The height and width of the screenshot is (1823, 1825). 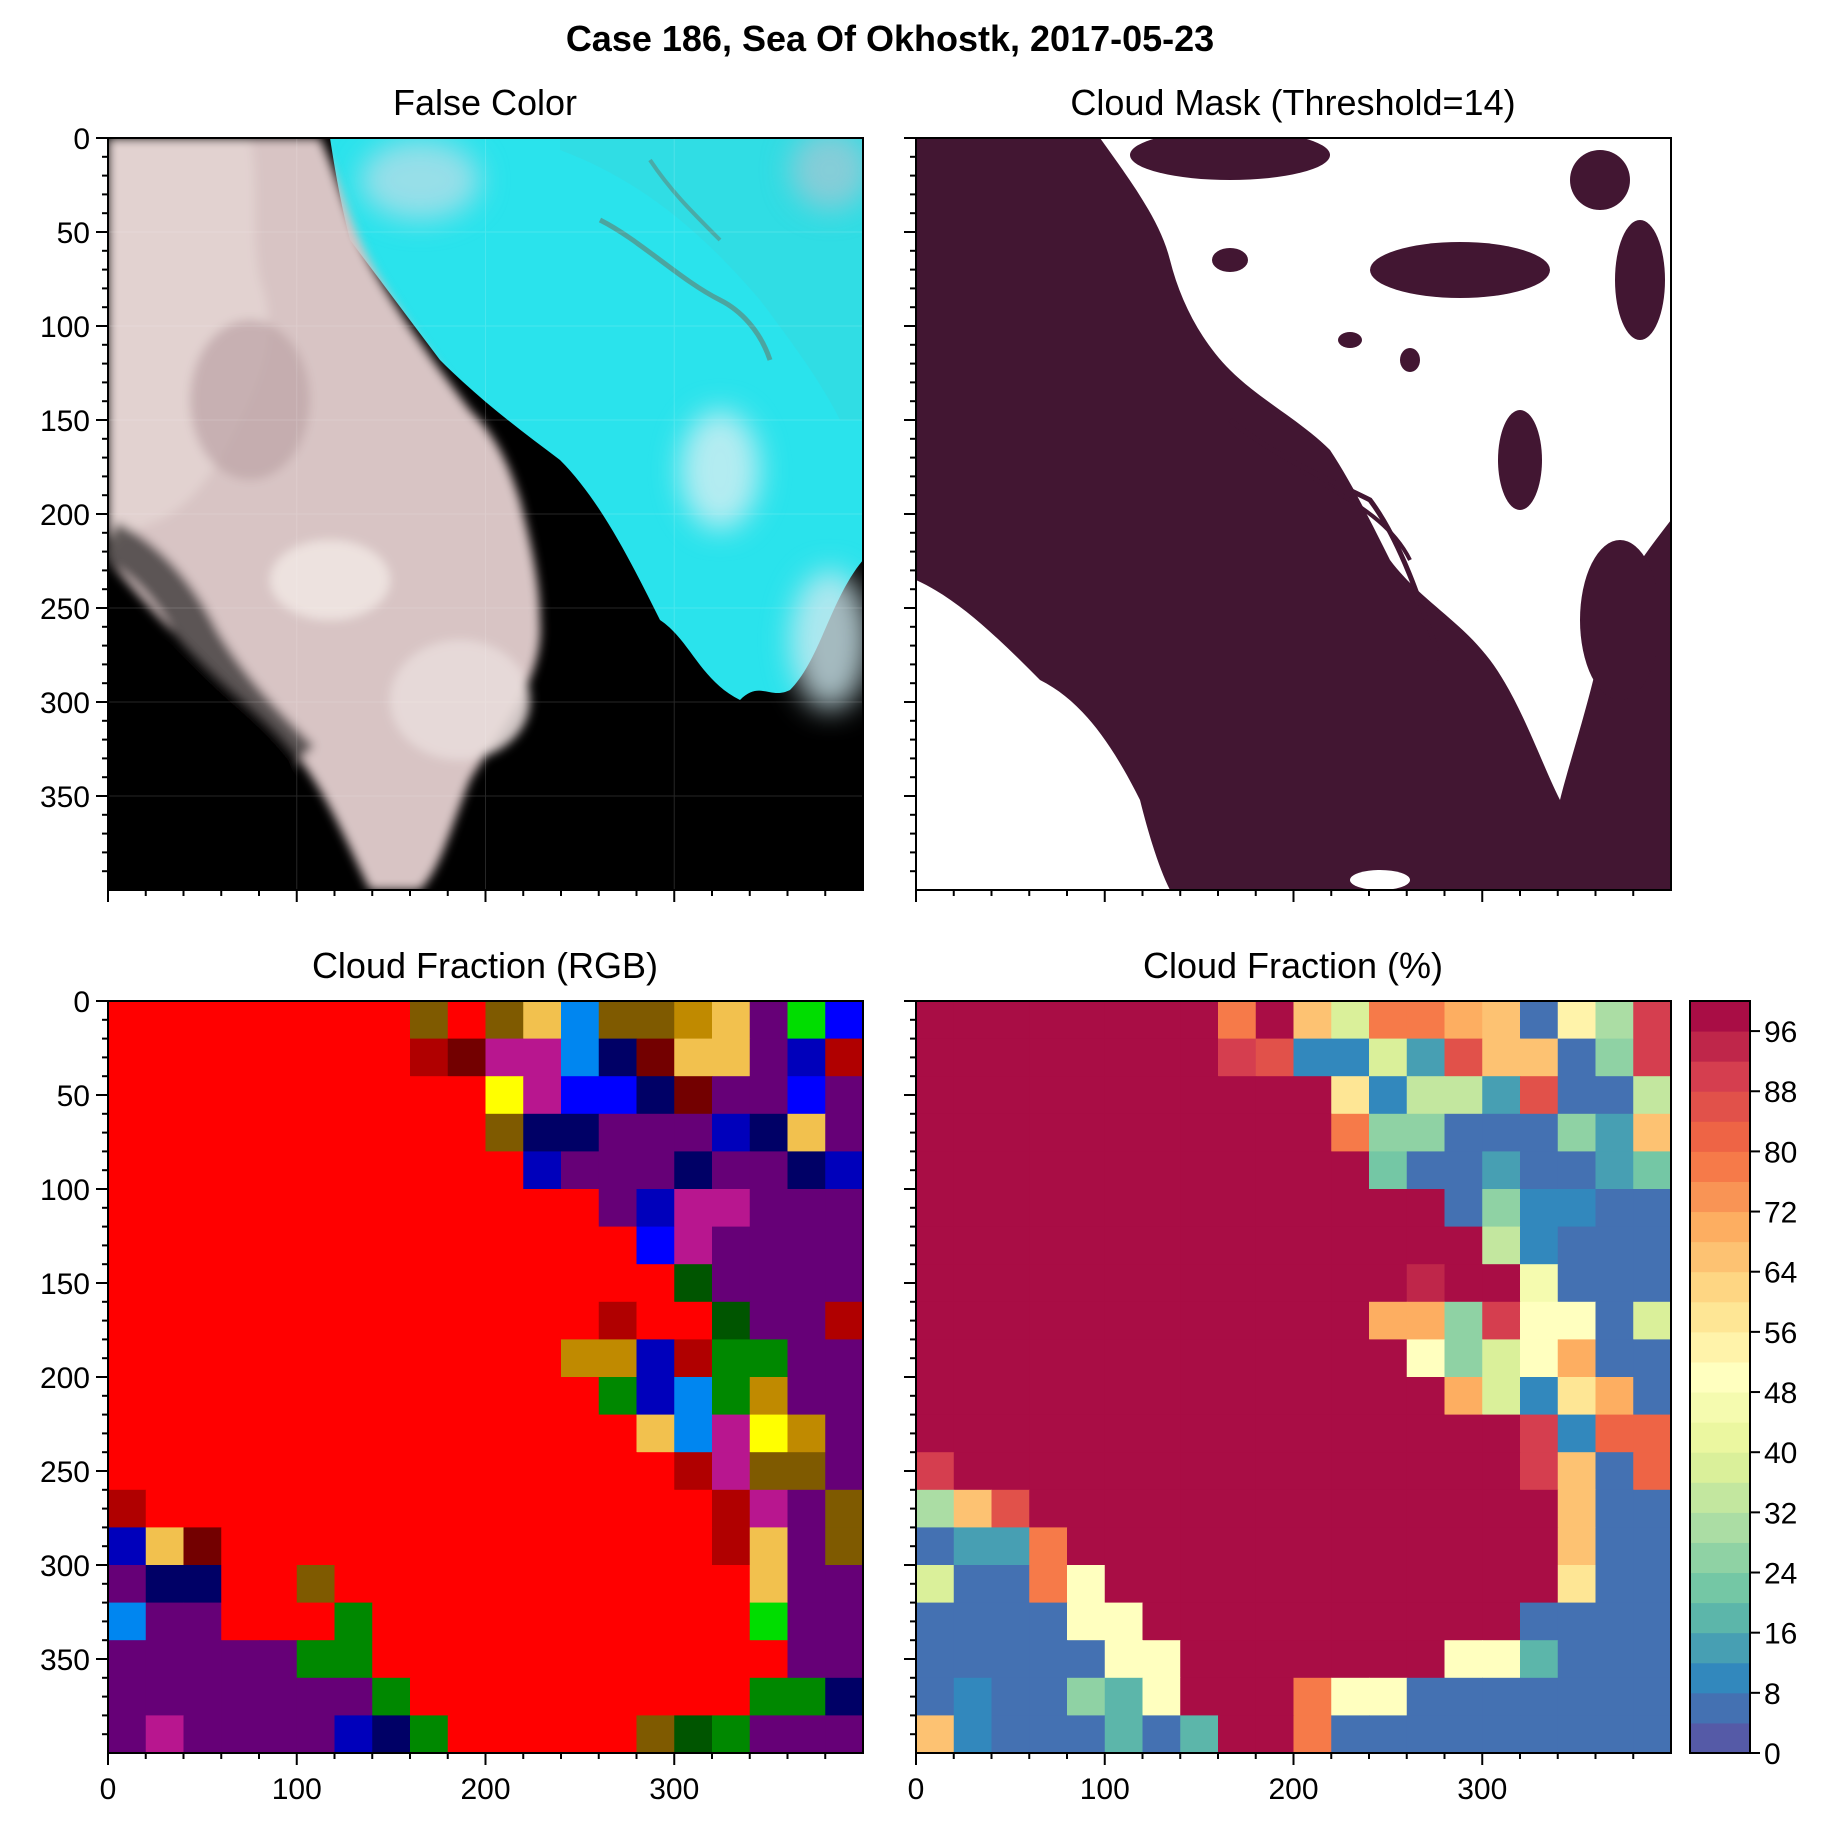 I want to click on x-tick-label: 100, so click(x=297, y=1789).